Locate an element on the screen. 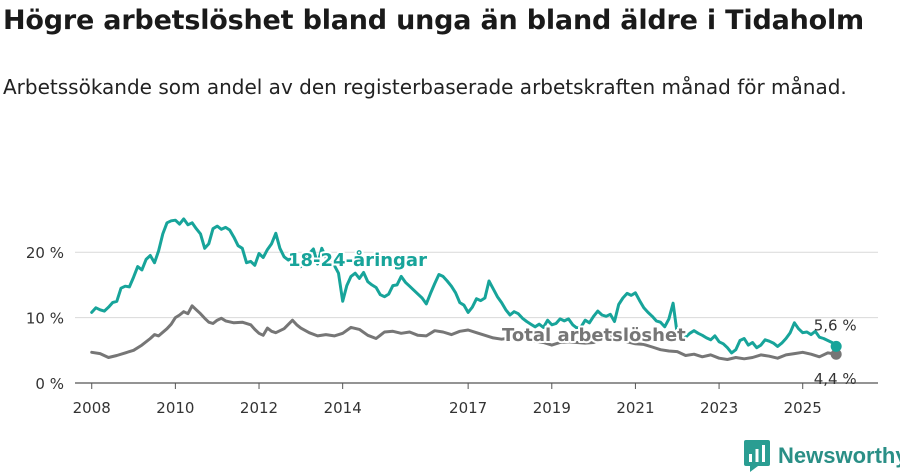 The image size is (900, 474). series-label-youth: 18-24-åringar is located at coordinates (357, 260).